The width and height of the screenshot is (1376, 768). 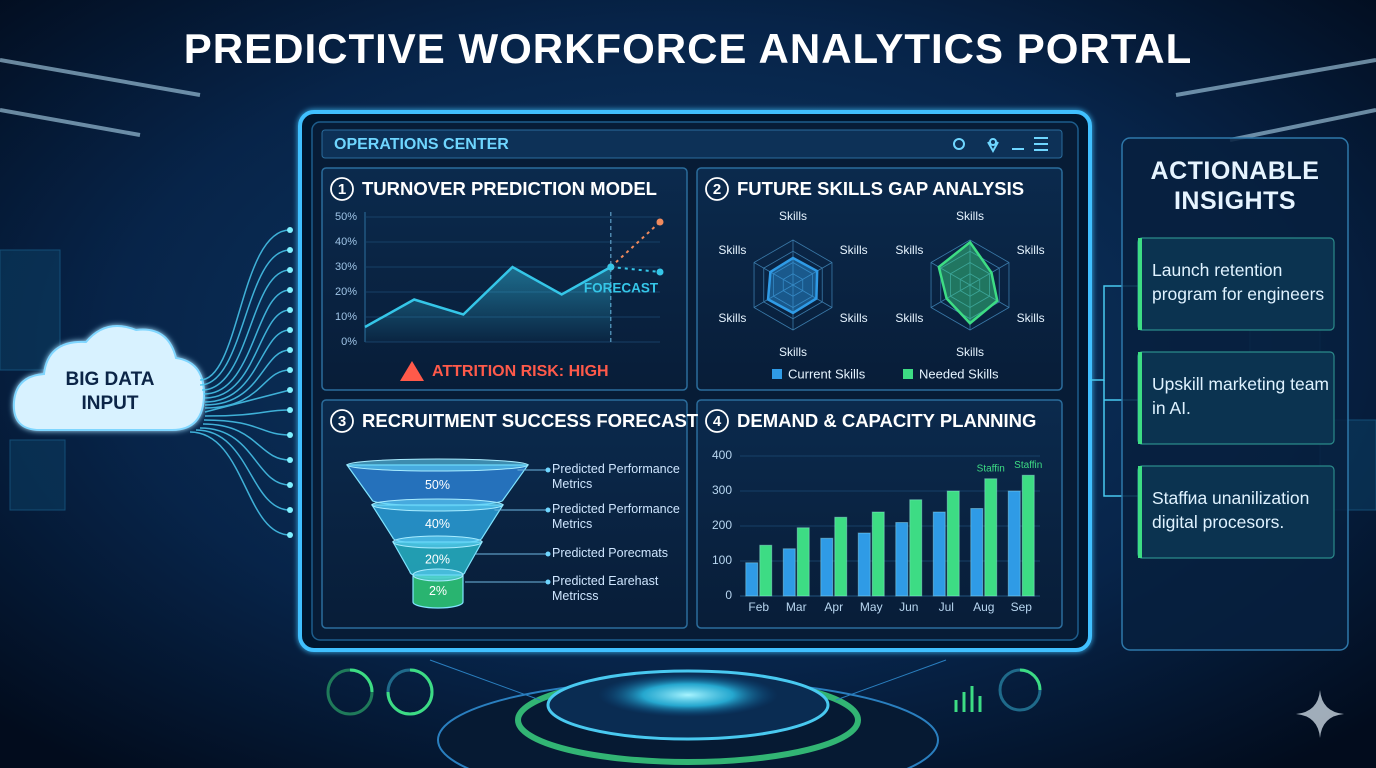 I want to click on y-tick-label: 200, so click(x=722, y=525).